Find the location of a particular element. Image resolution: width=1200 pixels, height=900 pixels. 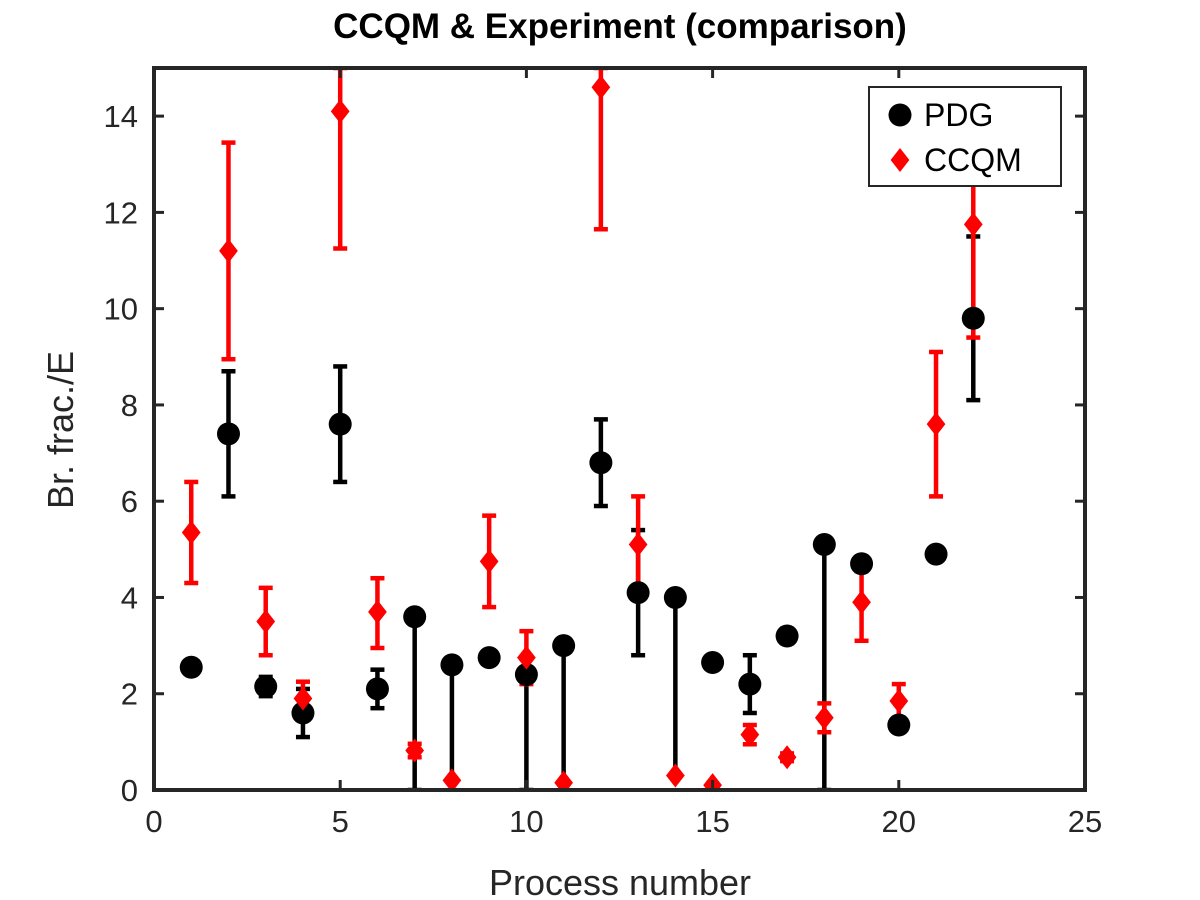

x-tick-label: 15 is located at coordinates (712, 821).